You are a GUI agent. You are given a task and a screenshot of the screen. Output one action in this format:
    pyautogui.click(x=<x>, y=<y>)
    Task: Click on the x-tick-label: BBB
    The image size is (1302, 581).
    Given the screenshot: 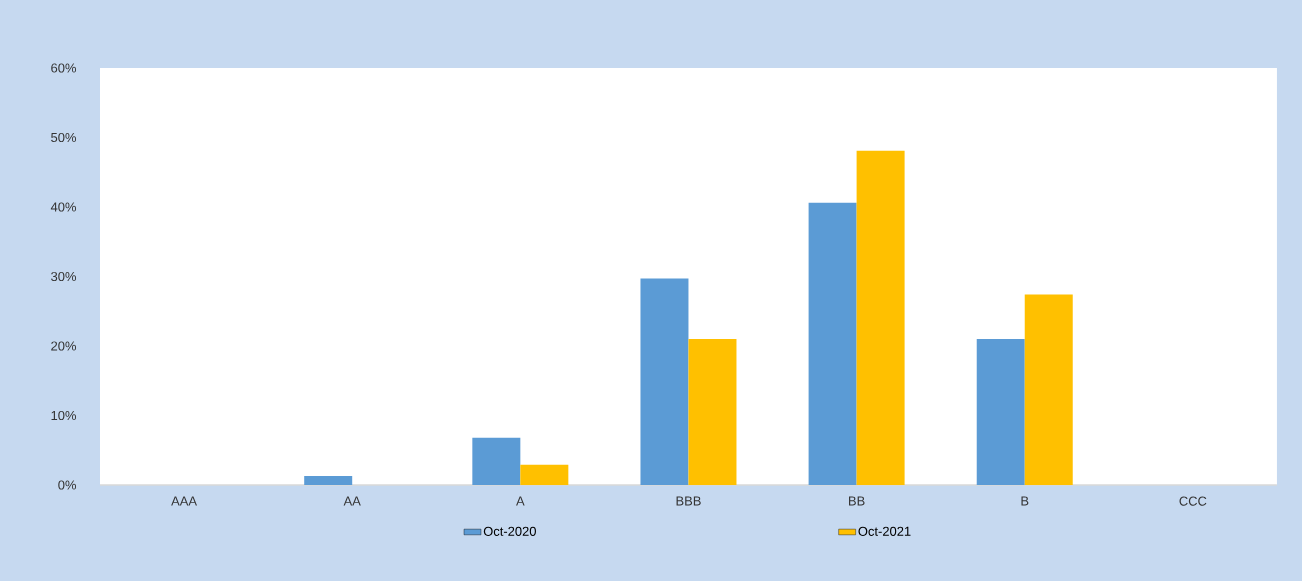 What is the action you would take?
    pyautogui.click(x=688, y=501)
    